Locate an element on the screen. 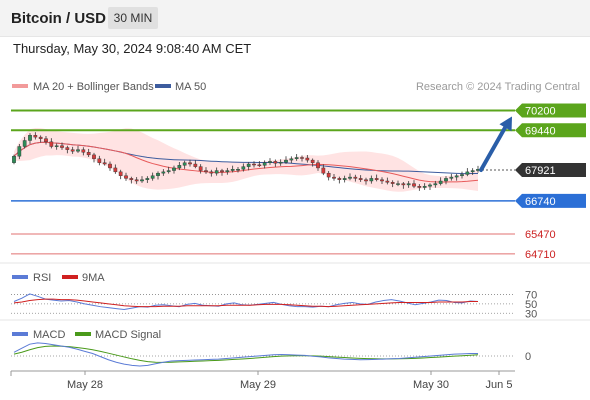 This screenshot has height=400, width=590. legend-macd-swatch is located at coordinates (20, 334).